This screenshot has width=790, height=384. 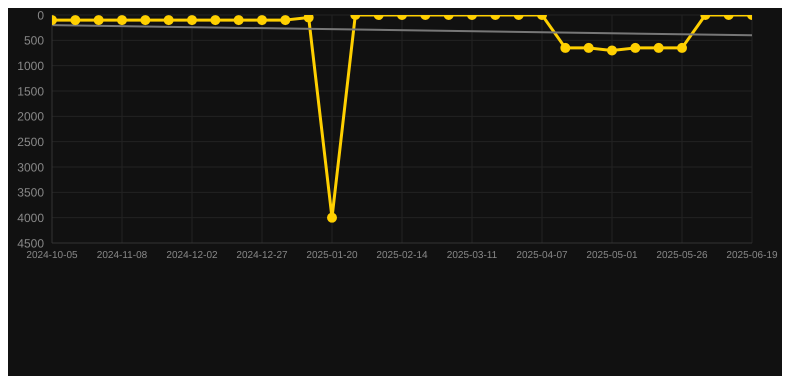 I want to click on x-tick-label: 2025-06-19, so click(x=752, y=256).